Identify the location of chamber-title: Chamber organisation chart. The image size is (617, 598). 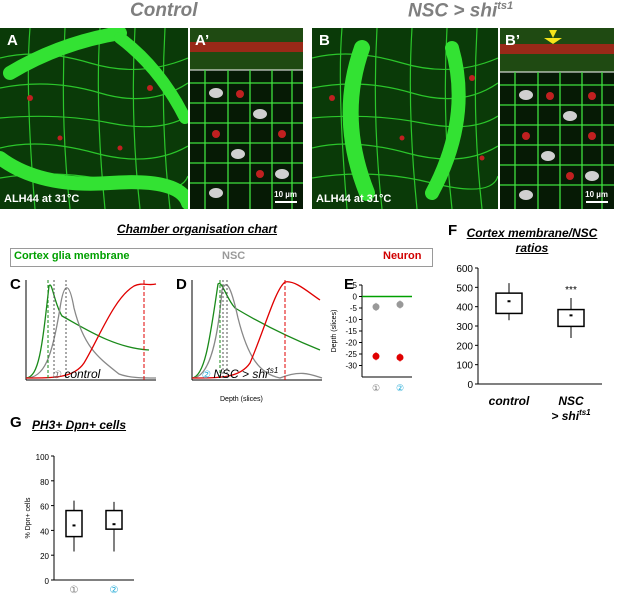
(197, 229).